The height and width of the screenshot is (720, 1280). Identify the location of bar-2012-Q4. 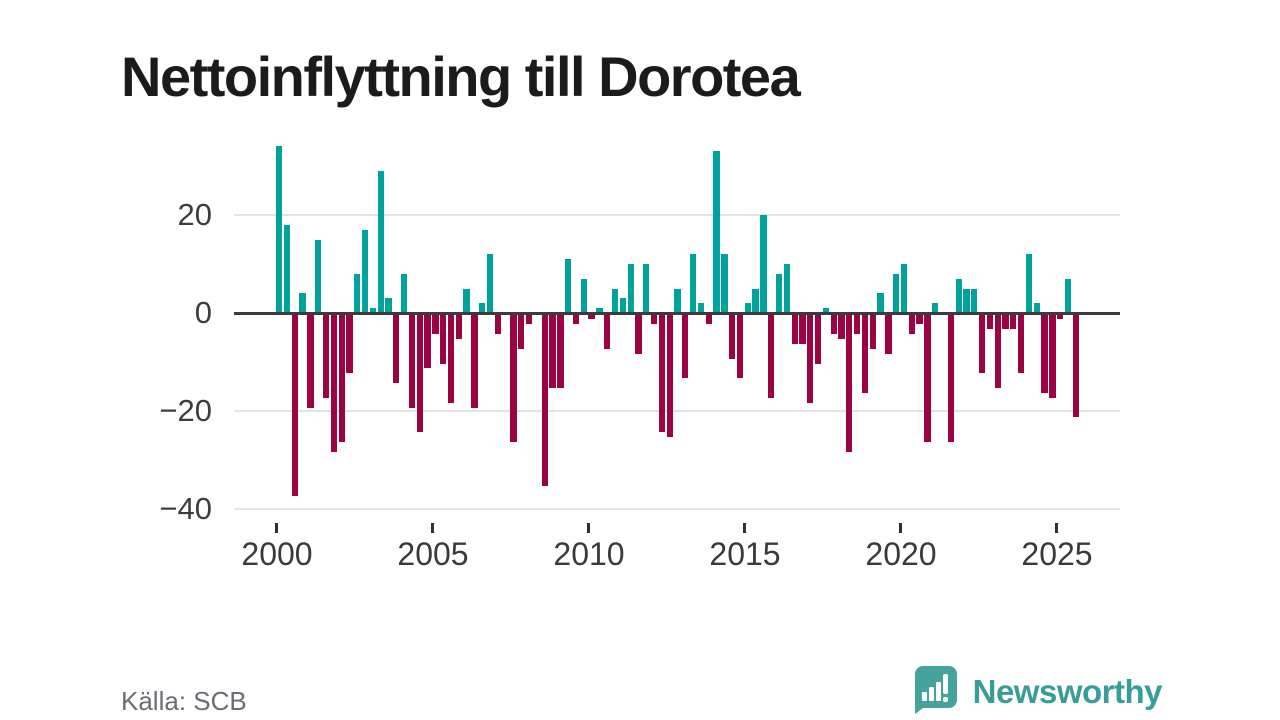
(677, 300).